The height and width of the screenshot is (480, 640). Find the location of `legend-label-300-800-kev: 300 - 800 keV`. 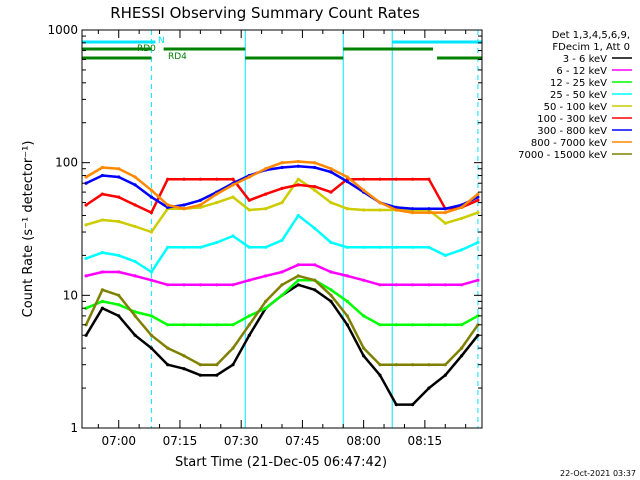

legend-label-300-800-kev: 300 - 800 keV is located at coordinates (572, 131).